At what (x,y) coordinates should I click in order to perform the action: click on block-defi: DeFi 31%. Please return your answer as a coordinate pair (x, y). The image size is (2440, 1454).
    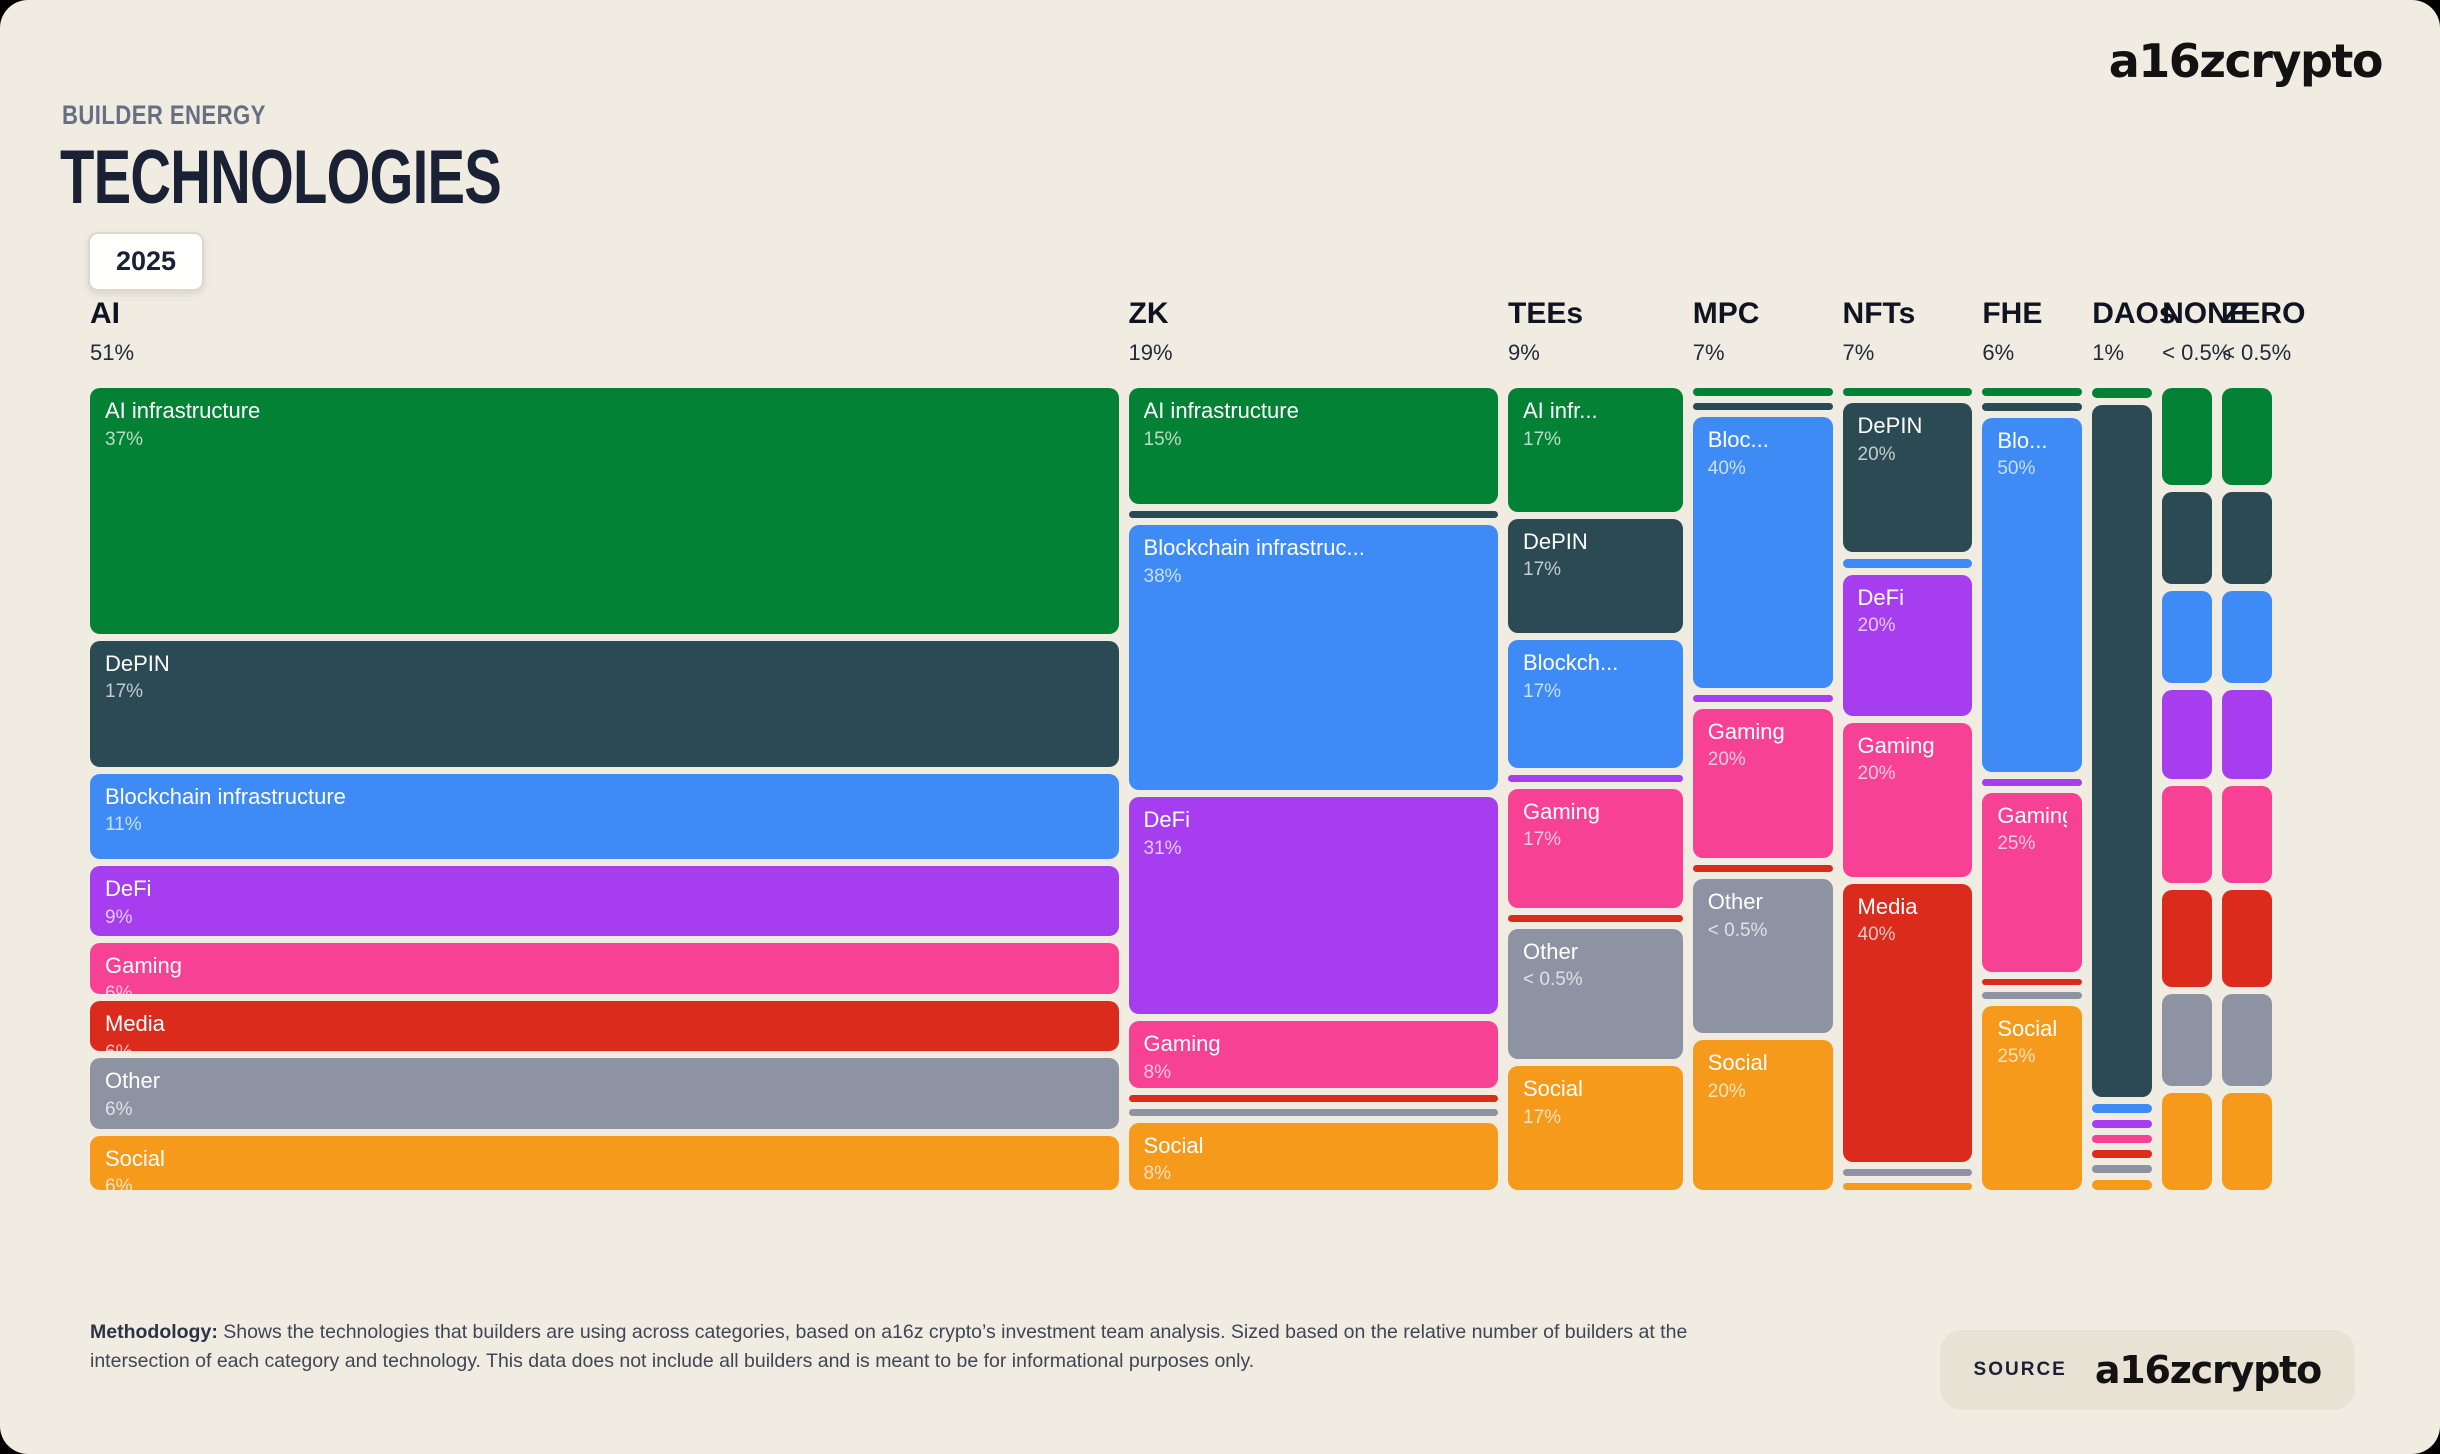
    Looking at the image, I should click on (1313, 906).